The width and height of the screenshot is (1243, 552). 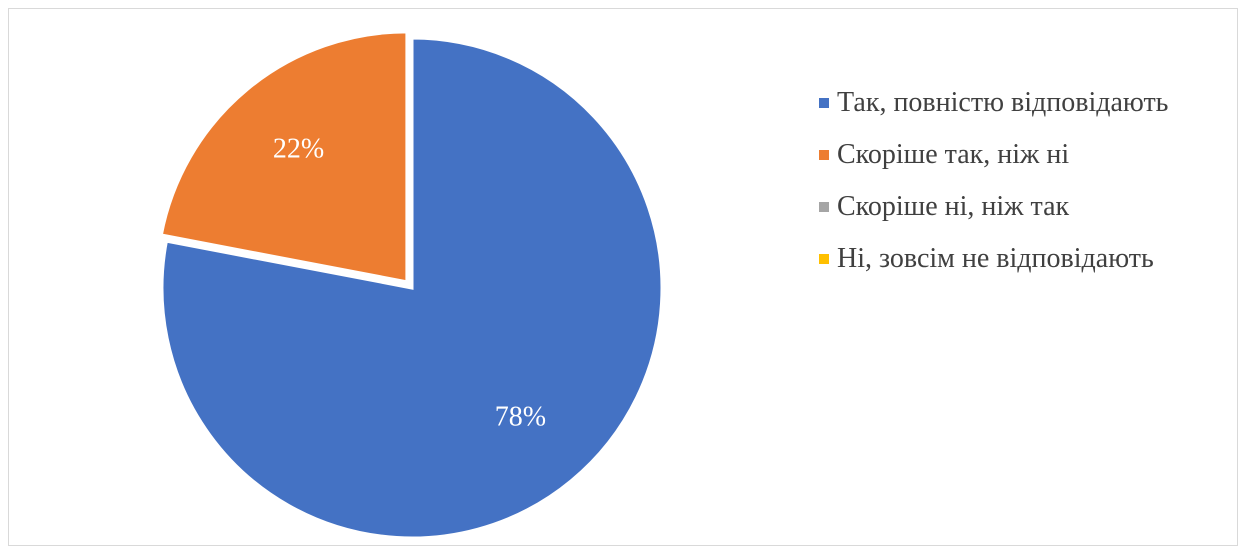 What do you see at coordinates (298, 148) in the screenshot?
I see `data-label-2: 22%` at bounding box center [298, 148].